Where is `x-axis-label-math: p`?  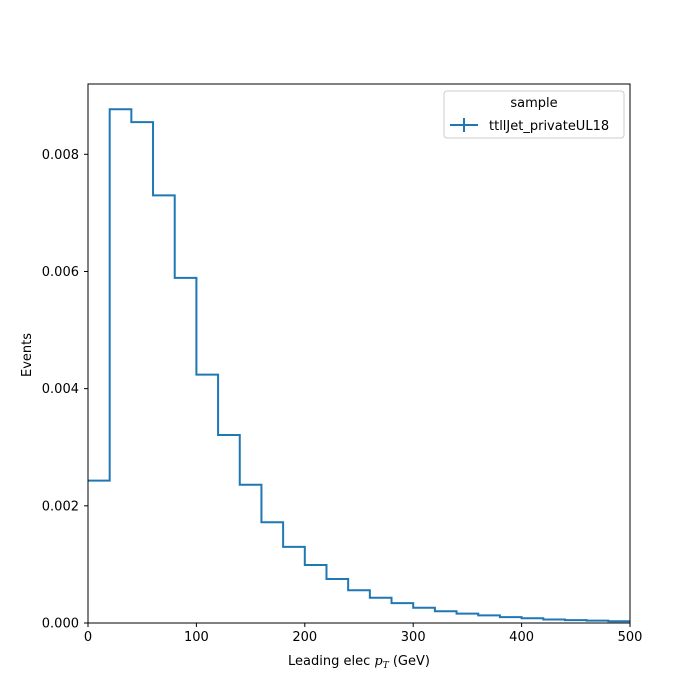
x-axis-label-math: p is located at coordinates (378, 661).